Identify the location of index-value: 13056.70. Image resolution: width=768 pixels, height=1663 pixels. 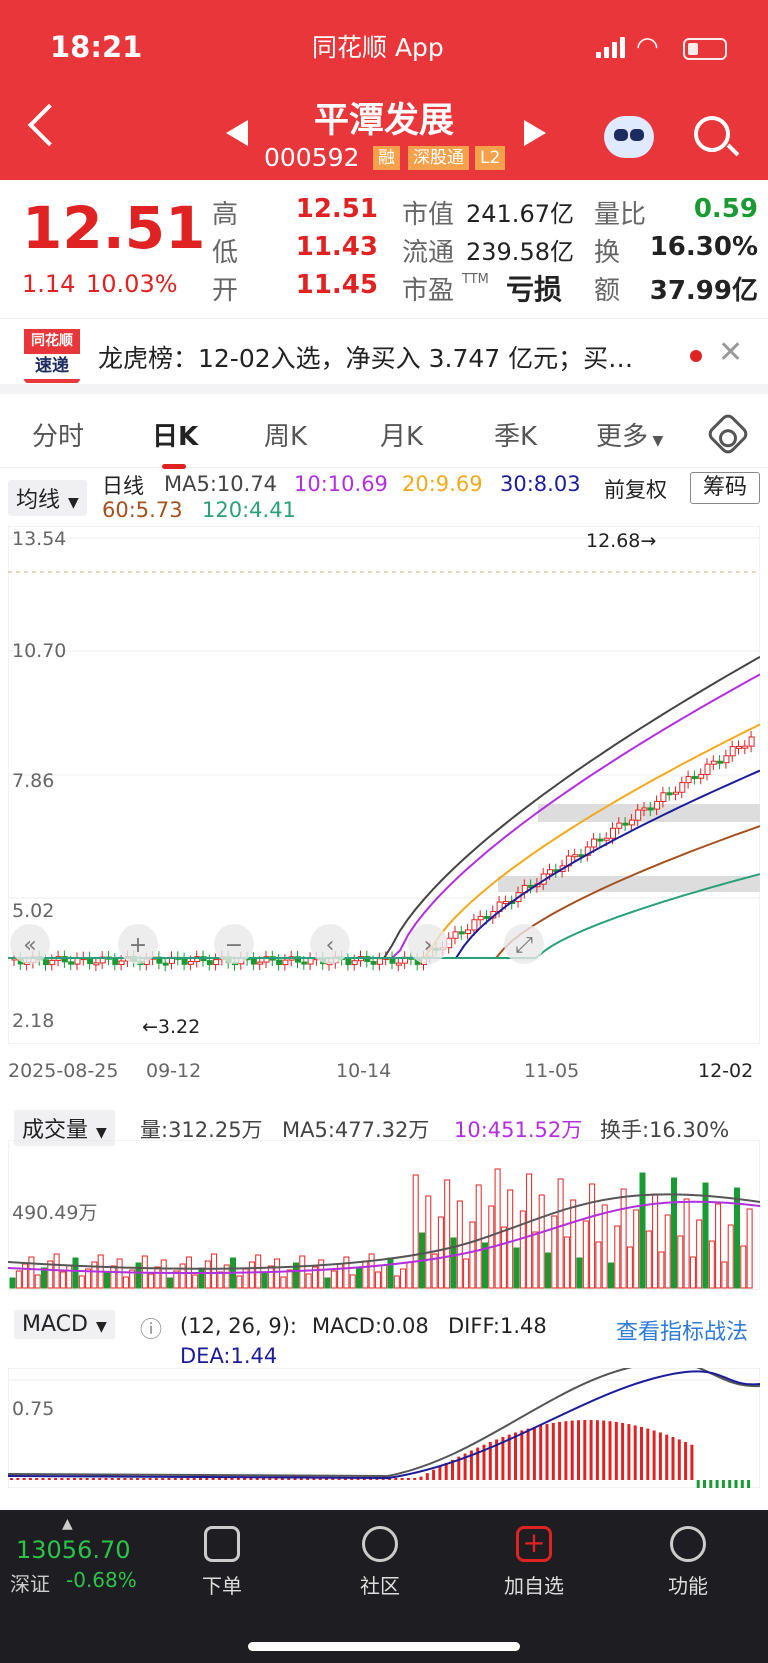
(73, 1550).